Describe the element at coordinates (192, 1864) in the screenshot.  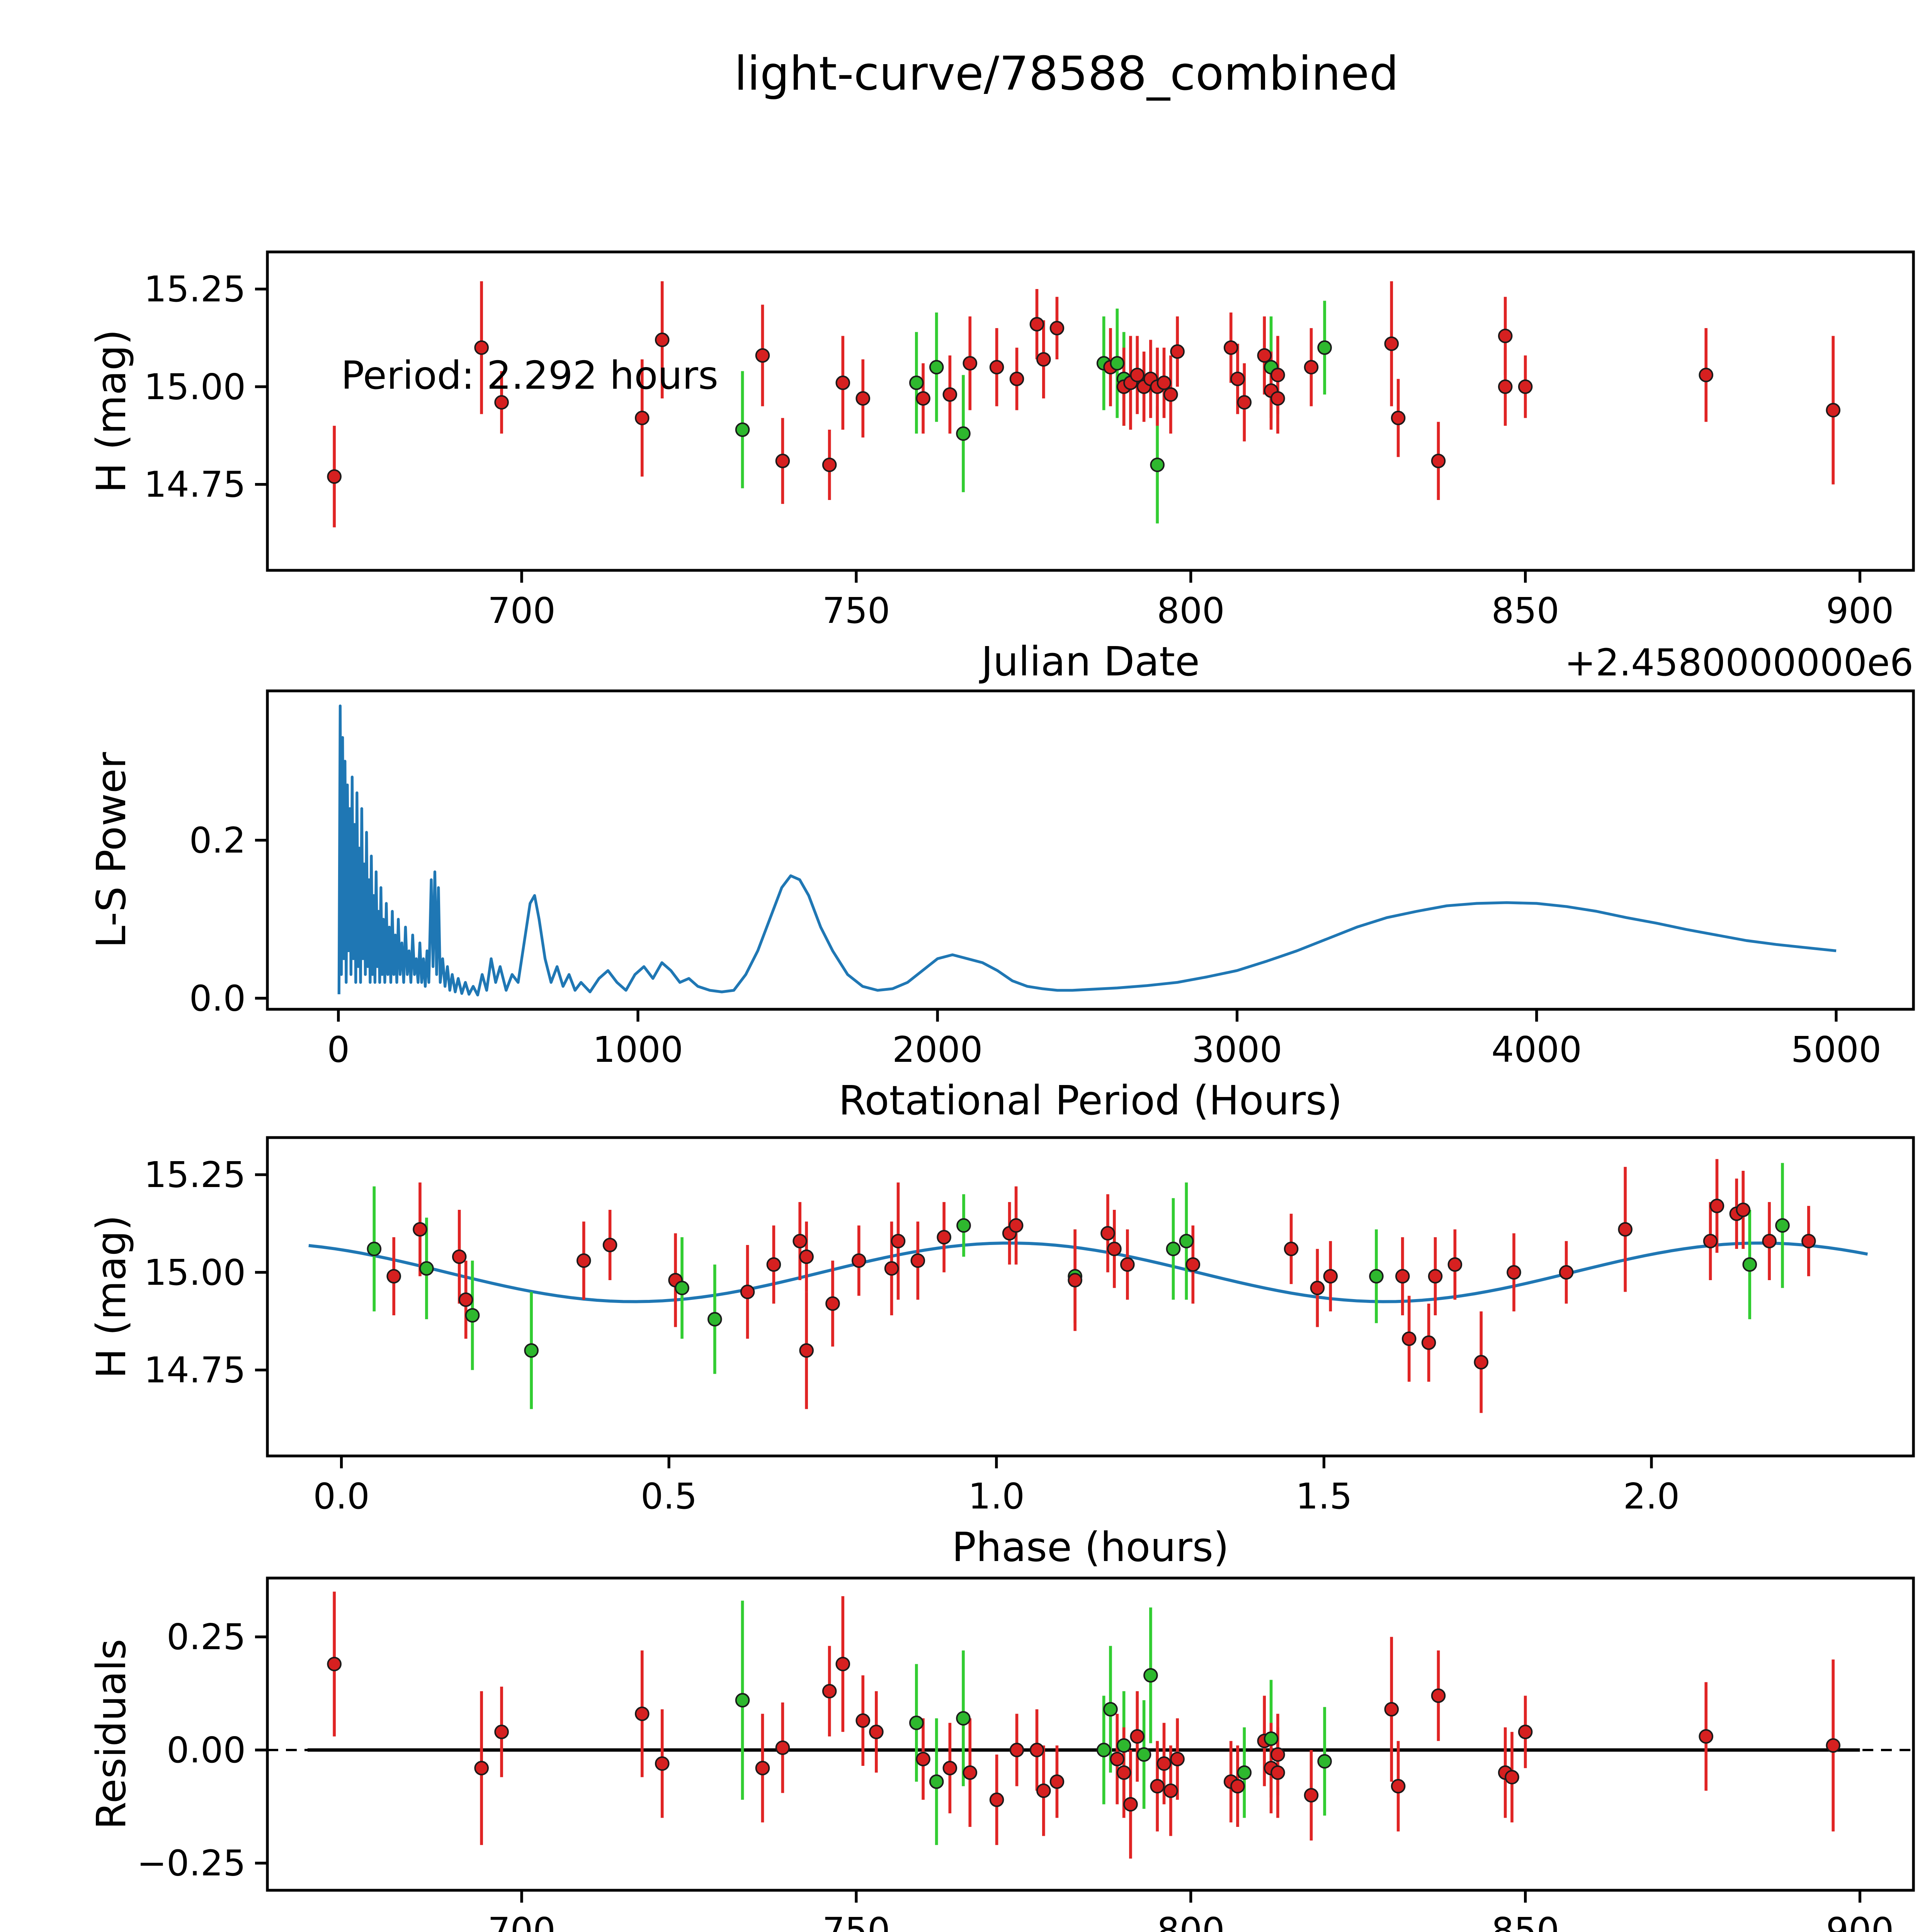
I see `y-tick-label: −0.25` at that location.